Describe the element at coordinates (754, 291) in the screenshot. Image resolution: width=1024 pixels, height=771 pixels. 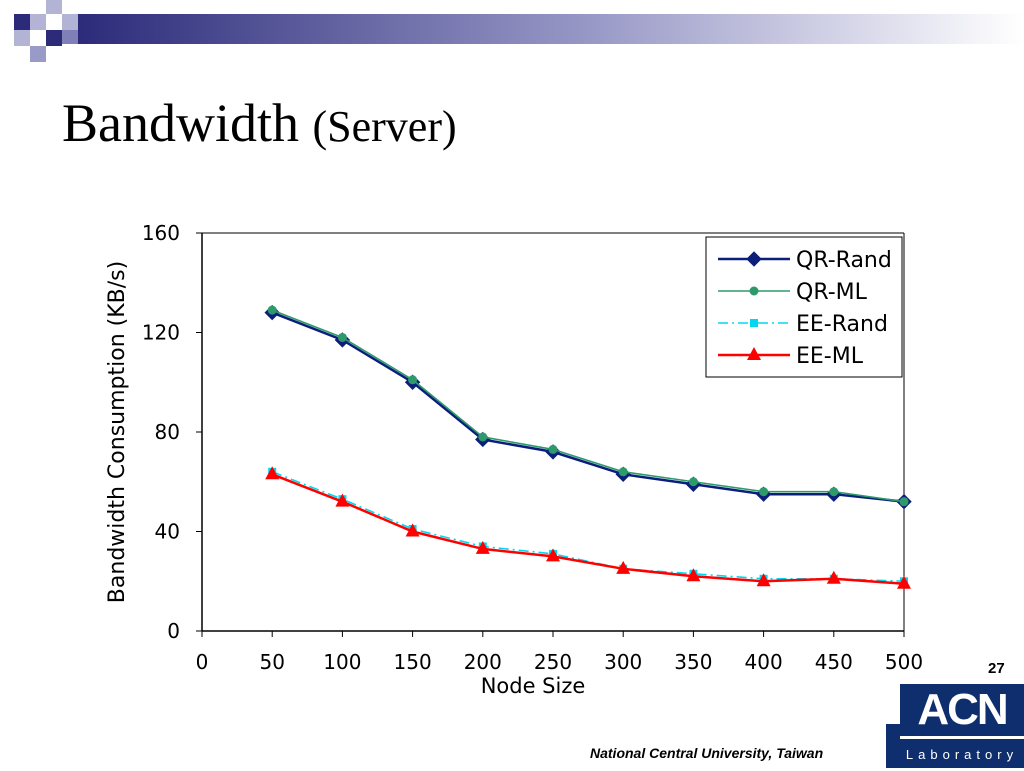
I see `legend-marker-qr-ml` at that location.